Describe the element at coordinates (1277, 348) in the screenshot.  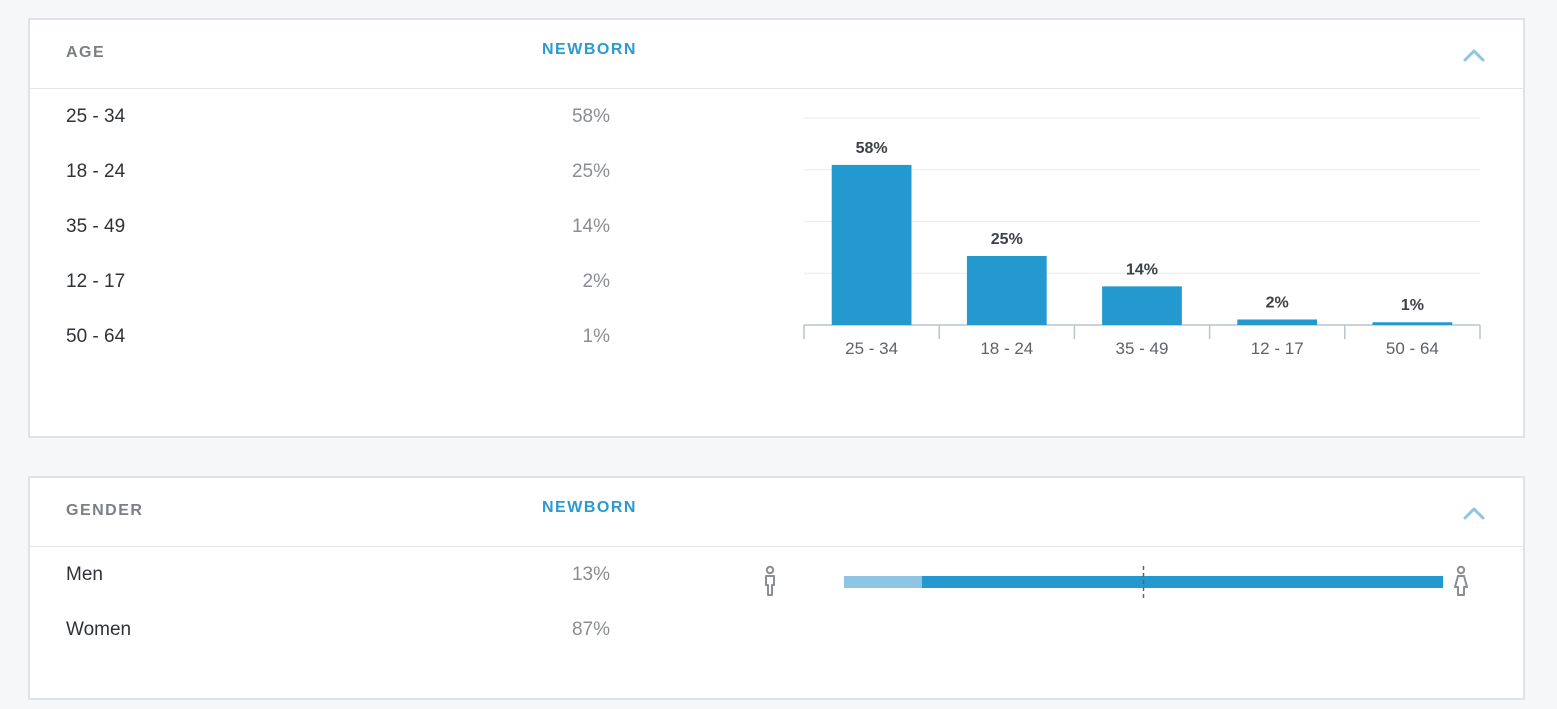
I see `x-tick-label: 12 - 17` at that location.